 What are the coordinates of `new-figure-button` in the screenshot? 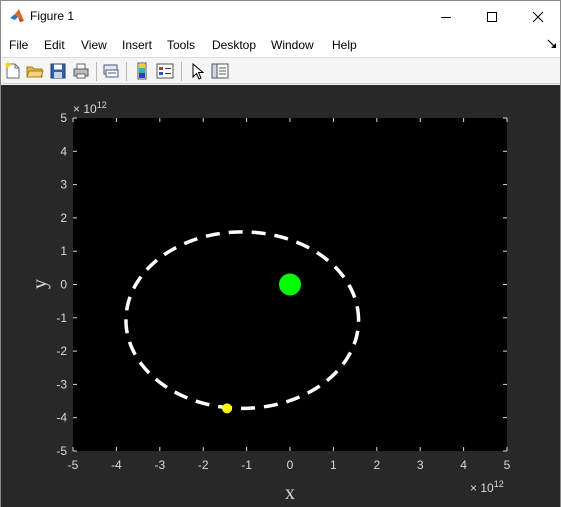 It's located at (13, 71).